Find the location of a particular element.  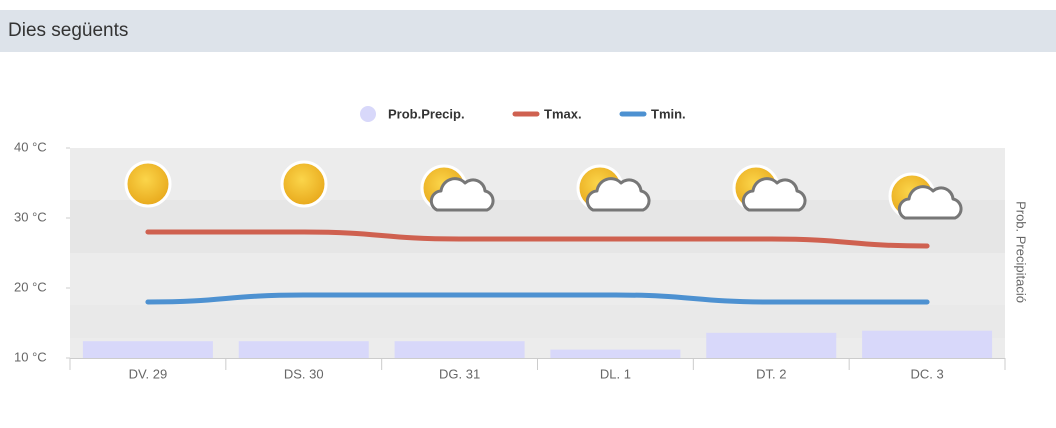

y-tick-label: 40 °C is located at coordinates (30, 146).